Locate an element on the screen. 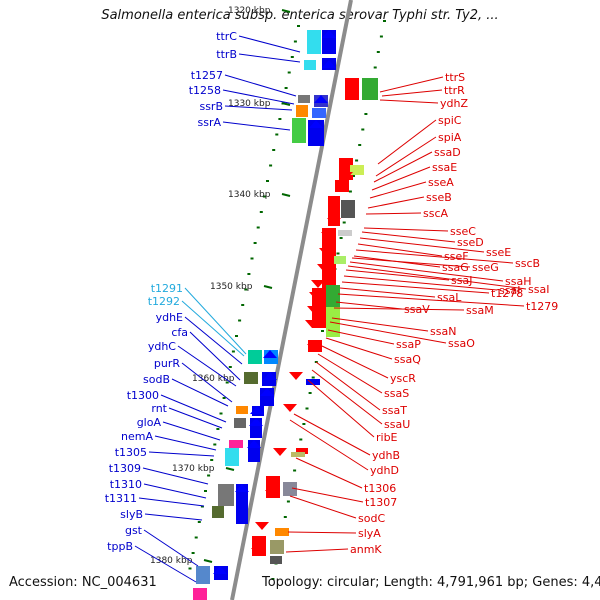  gene-label-gloA: gloA is located at coordinates (179, 428).